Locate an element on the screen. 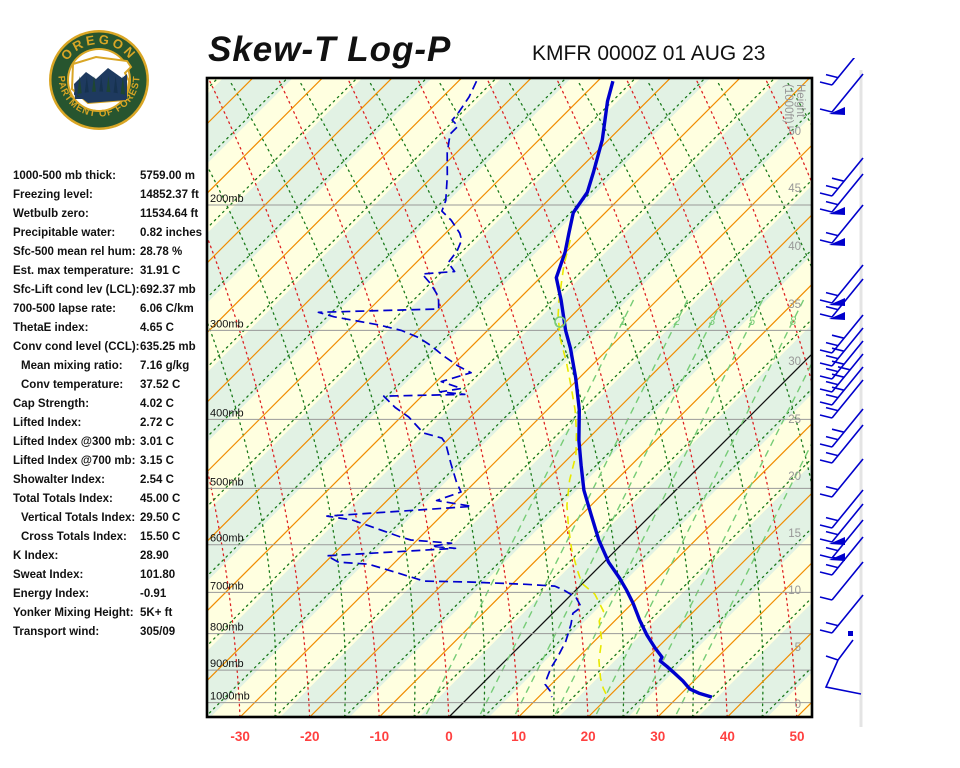  index-label: K Index: is located at coordinates (36, 556).